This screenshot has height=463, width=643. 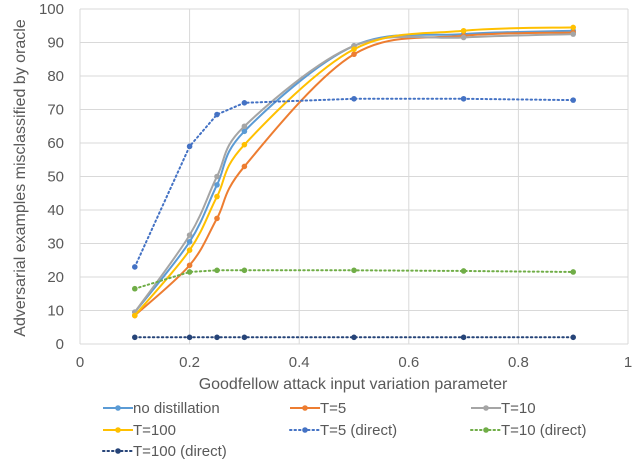 What do you see at coordinates (518, 362) in the screenshot?
I see `x-tick-label: 0.8` at bounding box center [518, 362].